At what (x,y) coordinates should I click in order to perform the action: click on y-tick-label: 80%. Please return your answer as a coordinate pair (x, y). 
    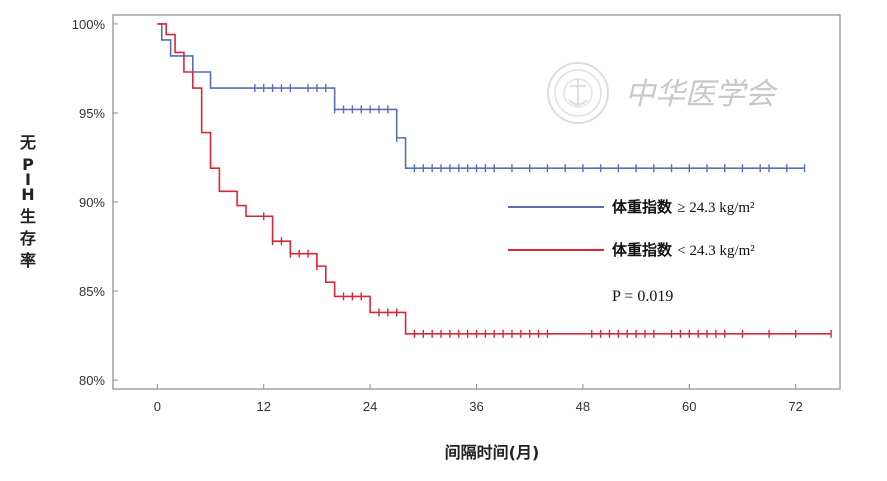
    Looking at the image, I should click on (92, 380).